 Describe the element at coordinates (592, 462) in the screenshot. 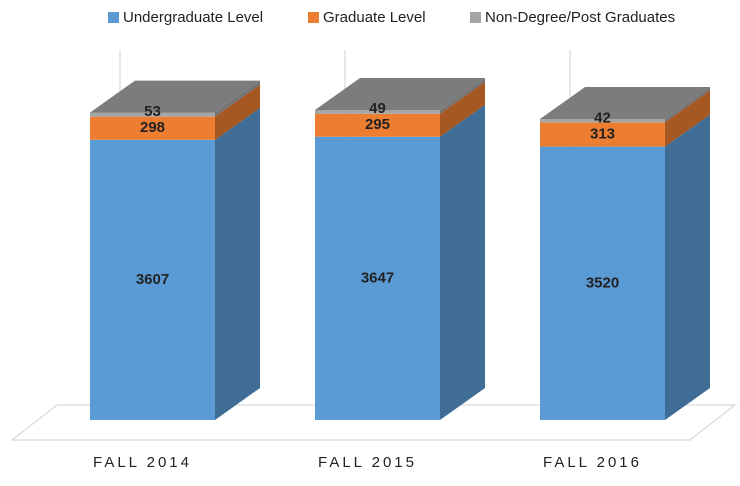

I see `x-tick-label: FALL 2016` at that location.